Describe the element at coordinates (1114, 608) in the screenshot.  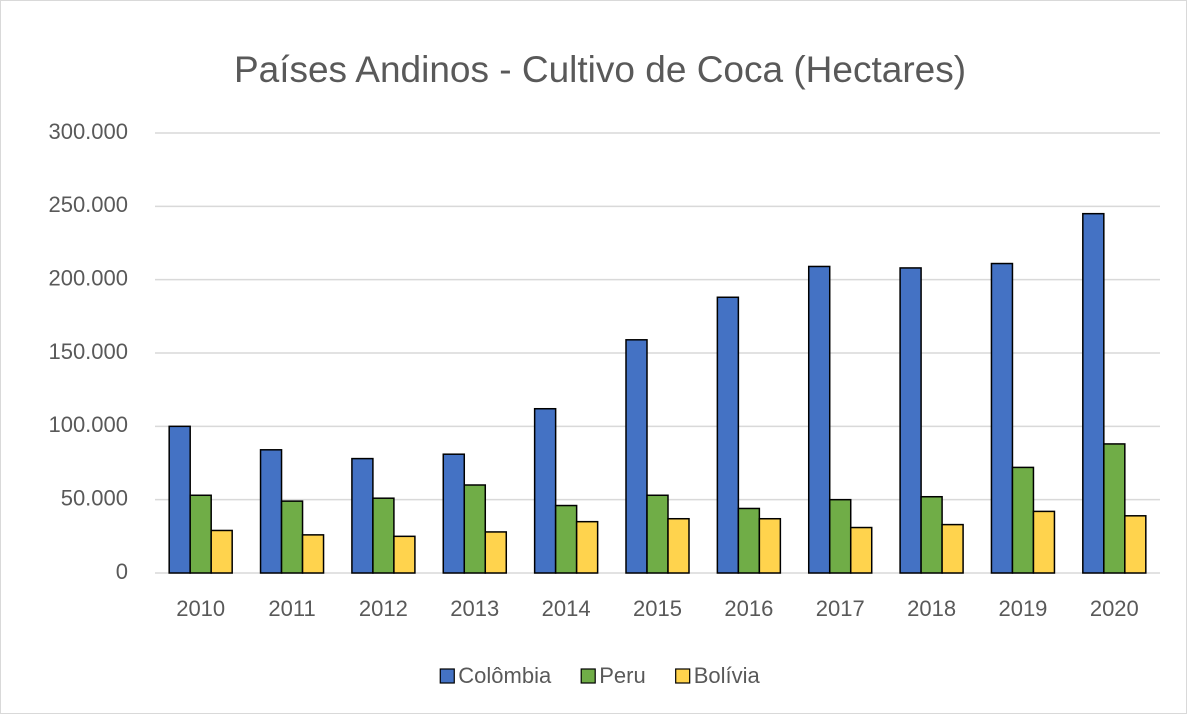
I see `x-tick-label: 2020` at that location.